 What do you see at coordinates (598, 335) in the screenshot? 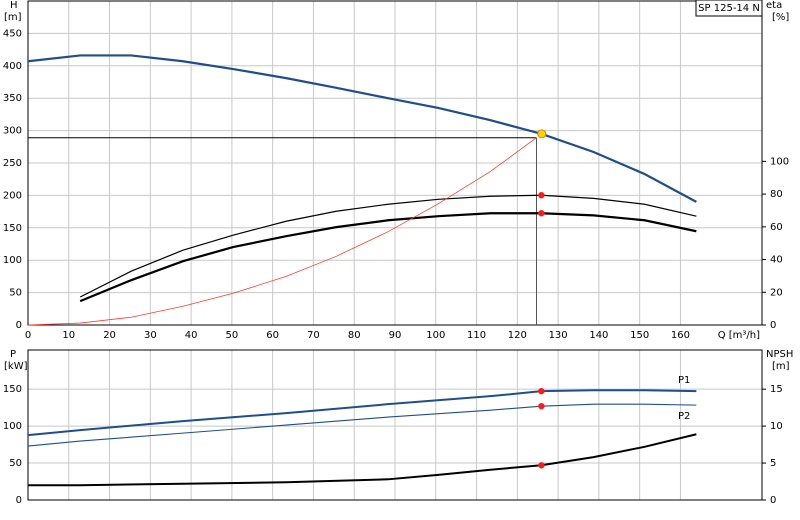
I see `x-tick-label: 140` at bounding box center [598, 335].